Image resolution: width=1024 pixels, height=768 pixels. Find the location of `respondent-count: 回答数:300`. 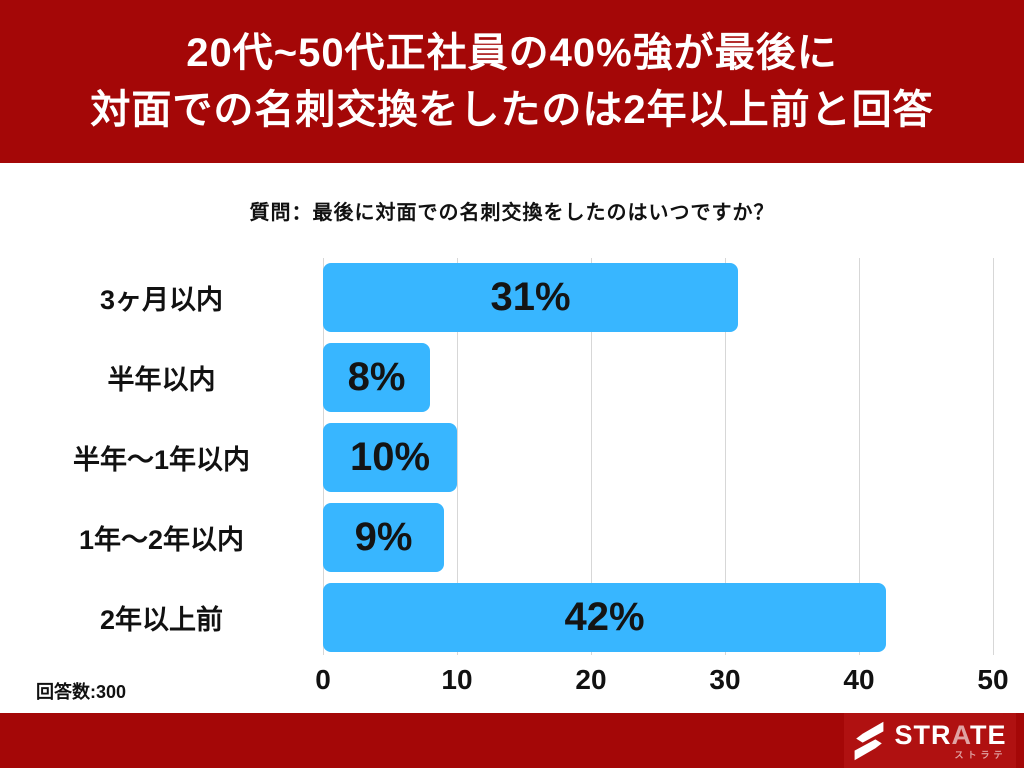

respondent-count: 回答数:300 is located at coordinates (81, 692).